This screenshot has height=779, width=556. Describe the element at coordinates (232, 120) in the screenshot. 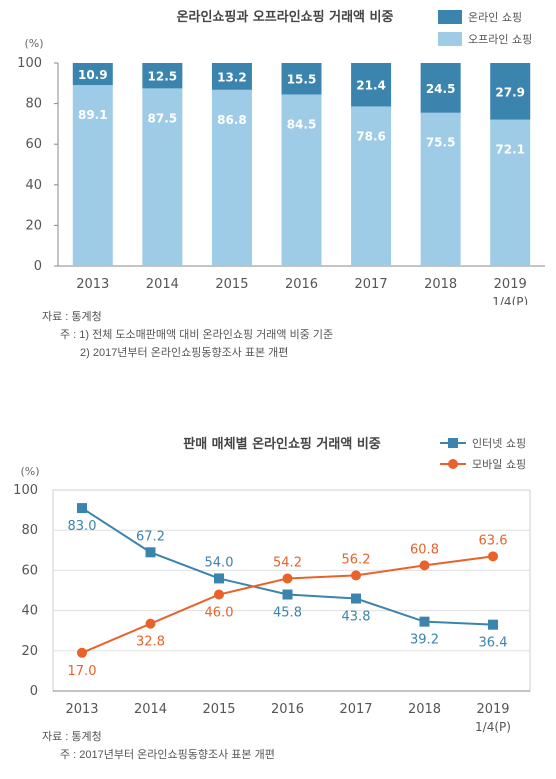

I see `chart1-data-label: 86.8` at that location.